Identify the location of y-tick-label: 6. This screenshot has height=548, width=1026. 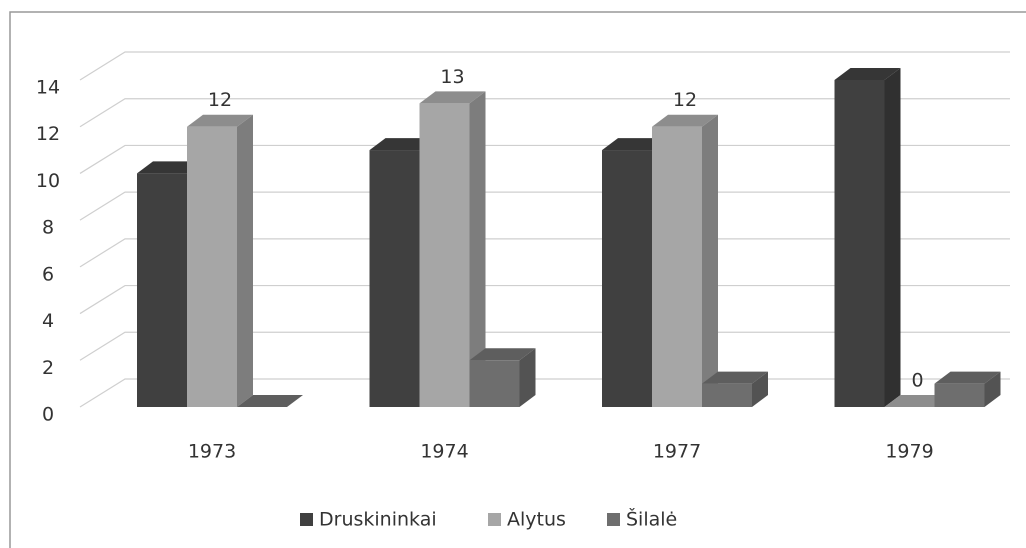
(48, 274).